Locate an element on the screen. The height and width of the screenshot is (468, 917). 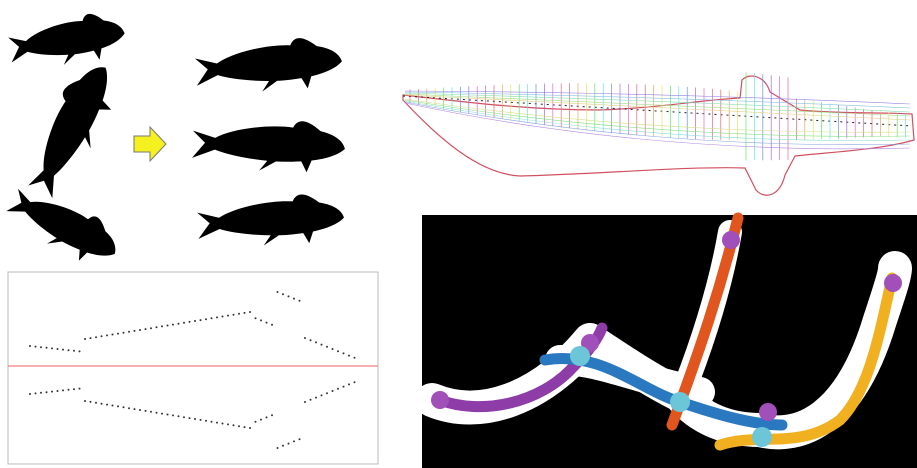
arrow is located at coordinates (150, 144).